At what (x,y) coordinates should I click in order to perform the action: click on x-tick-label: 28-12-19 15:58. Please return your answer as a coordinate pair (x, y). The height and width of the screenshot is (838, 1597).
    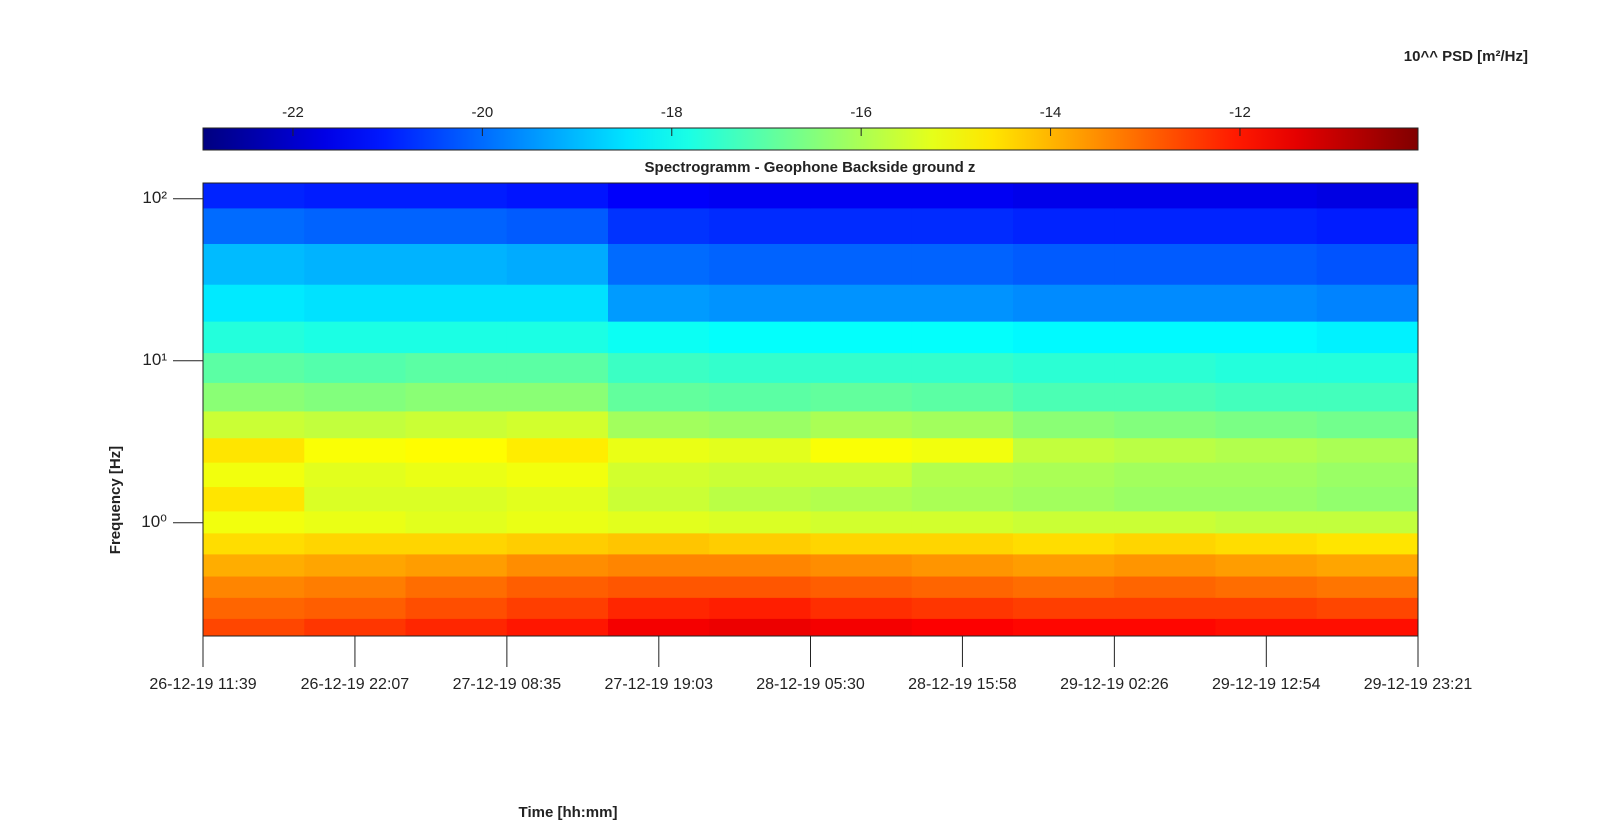
    Looking at the image, I should click on (962, 684).